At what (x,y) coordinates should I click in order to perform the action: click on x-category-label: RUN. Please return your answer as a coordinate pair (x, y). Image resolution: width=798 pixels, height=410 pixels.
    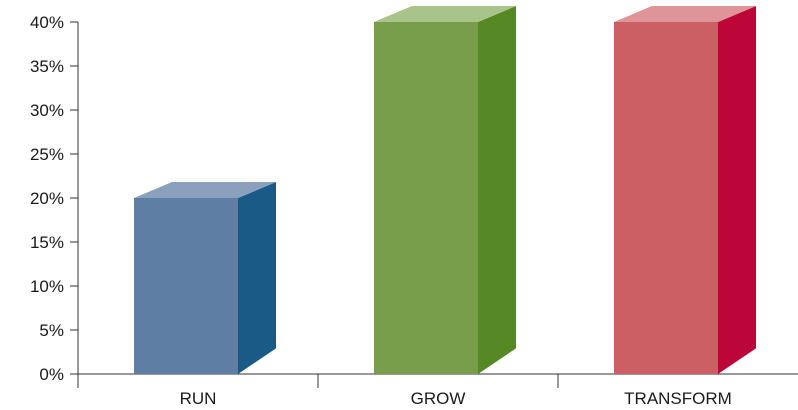
    Looking at the image, I should click on (198, 398).